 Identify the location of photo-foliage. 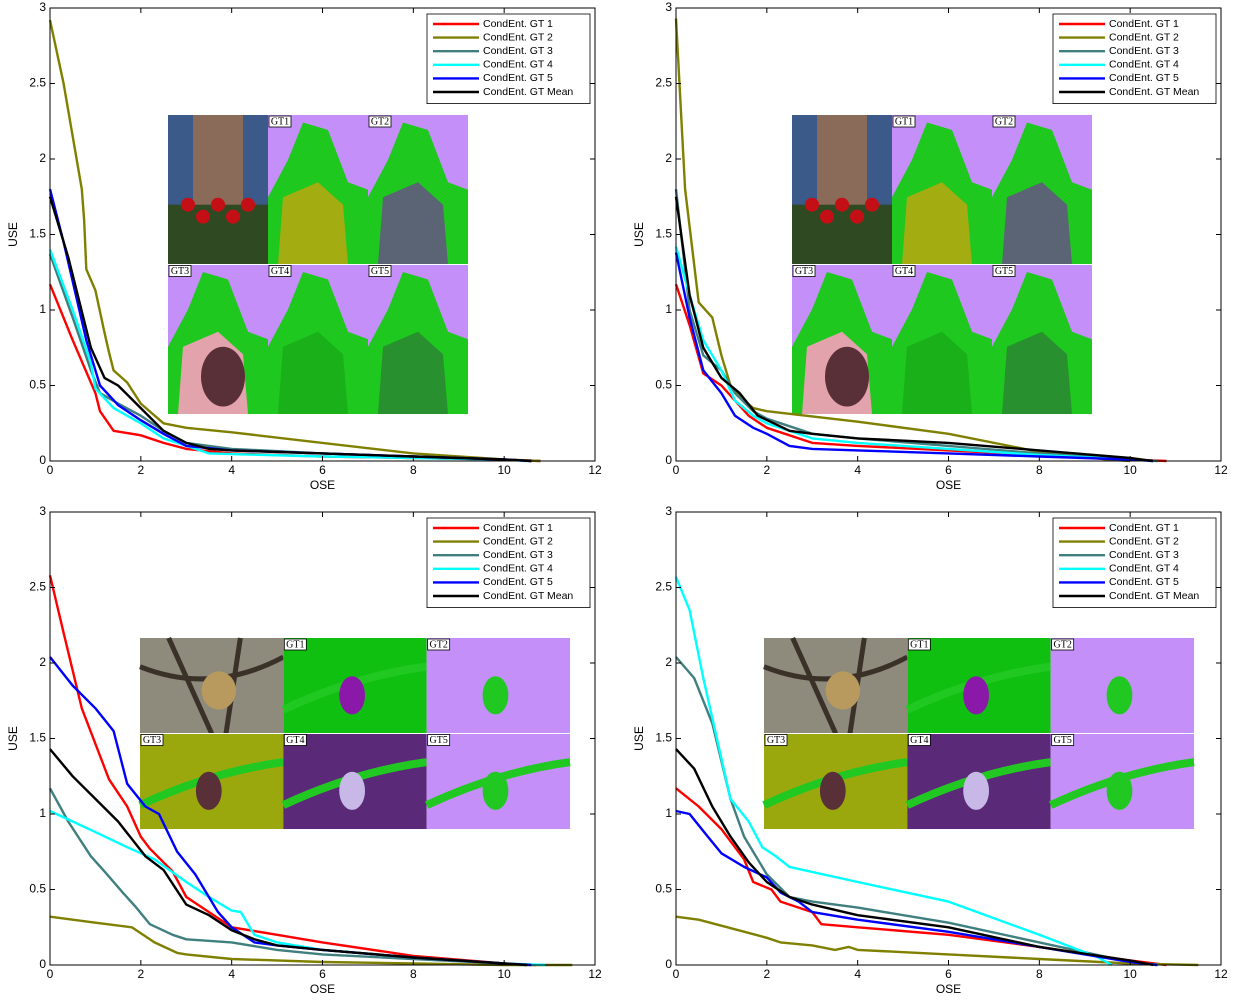
(218, 234).